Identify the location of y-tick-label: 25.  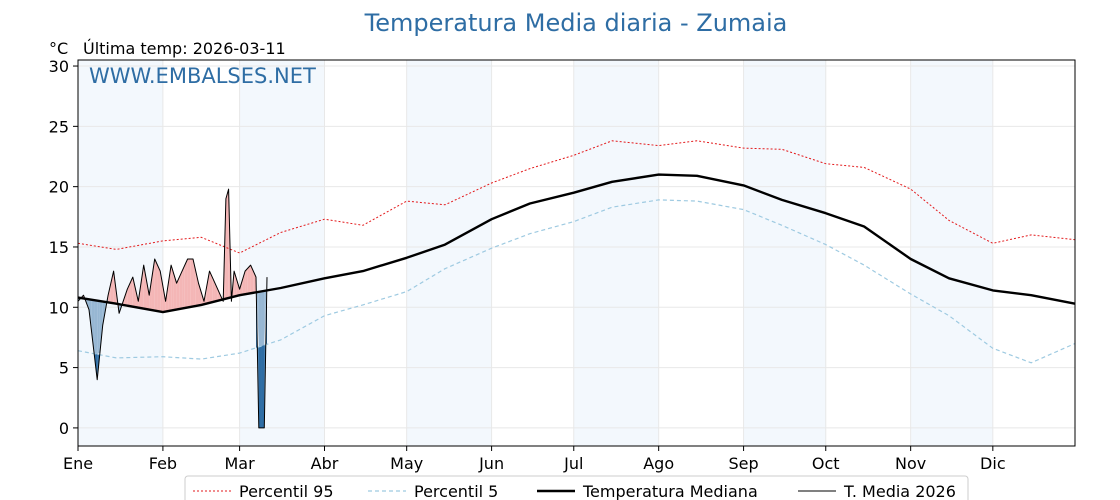
(59, 126).